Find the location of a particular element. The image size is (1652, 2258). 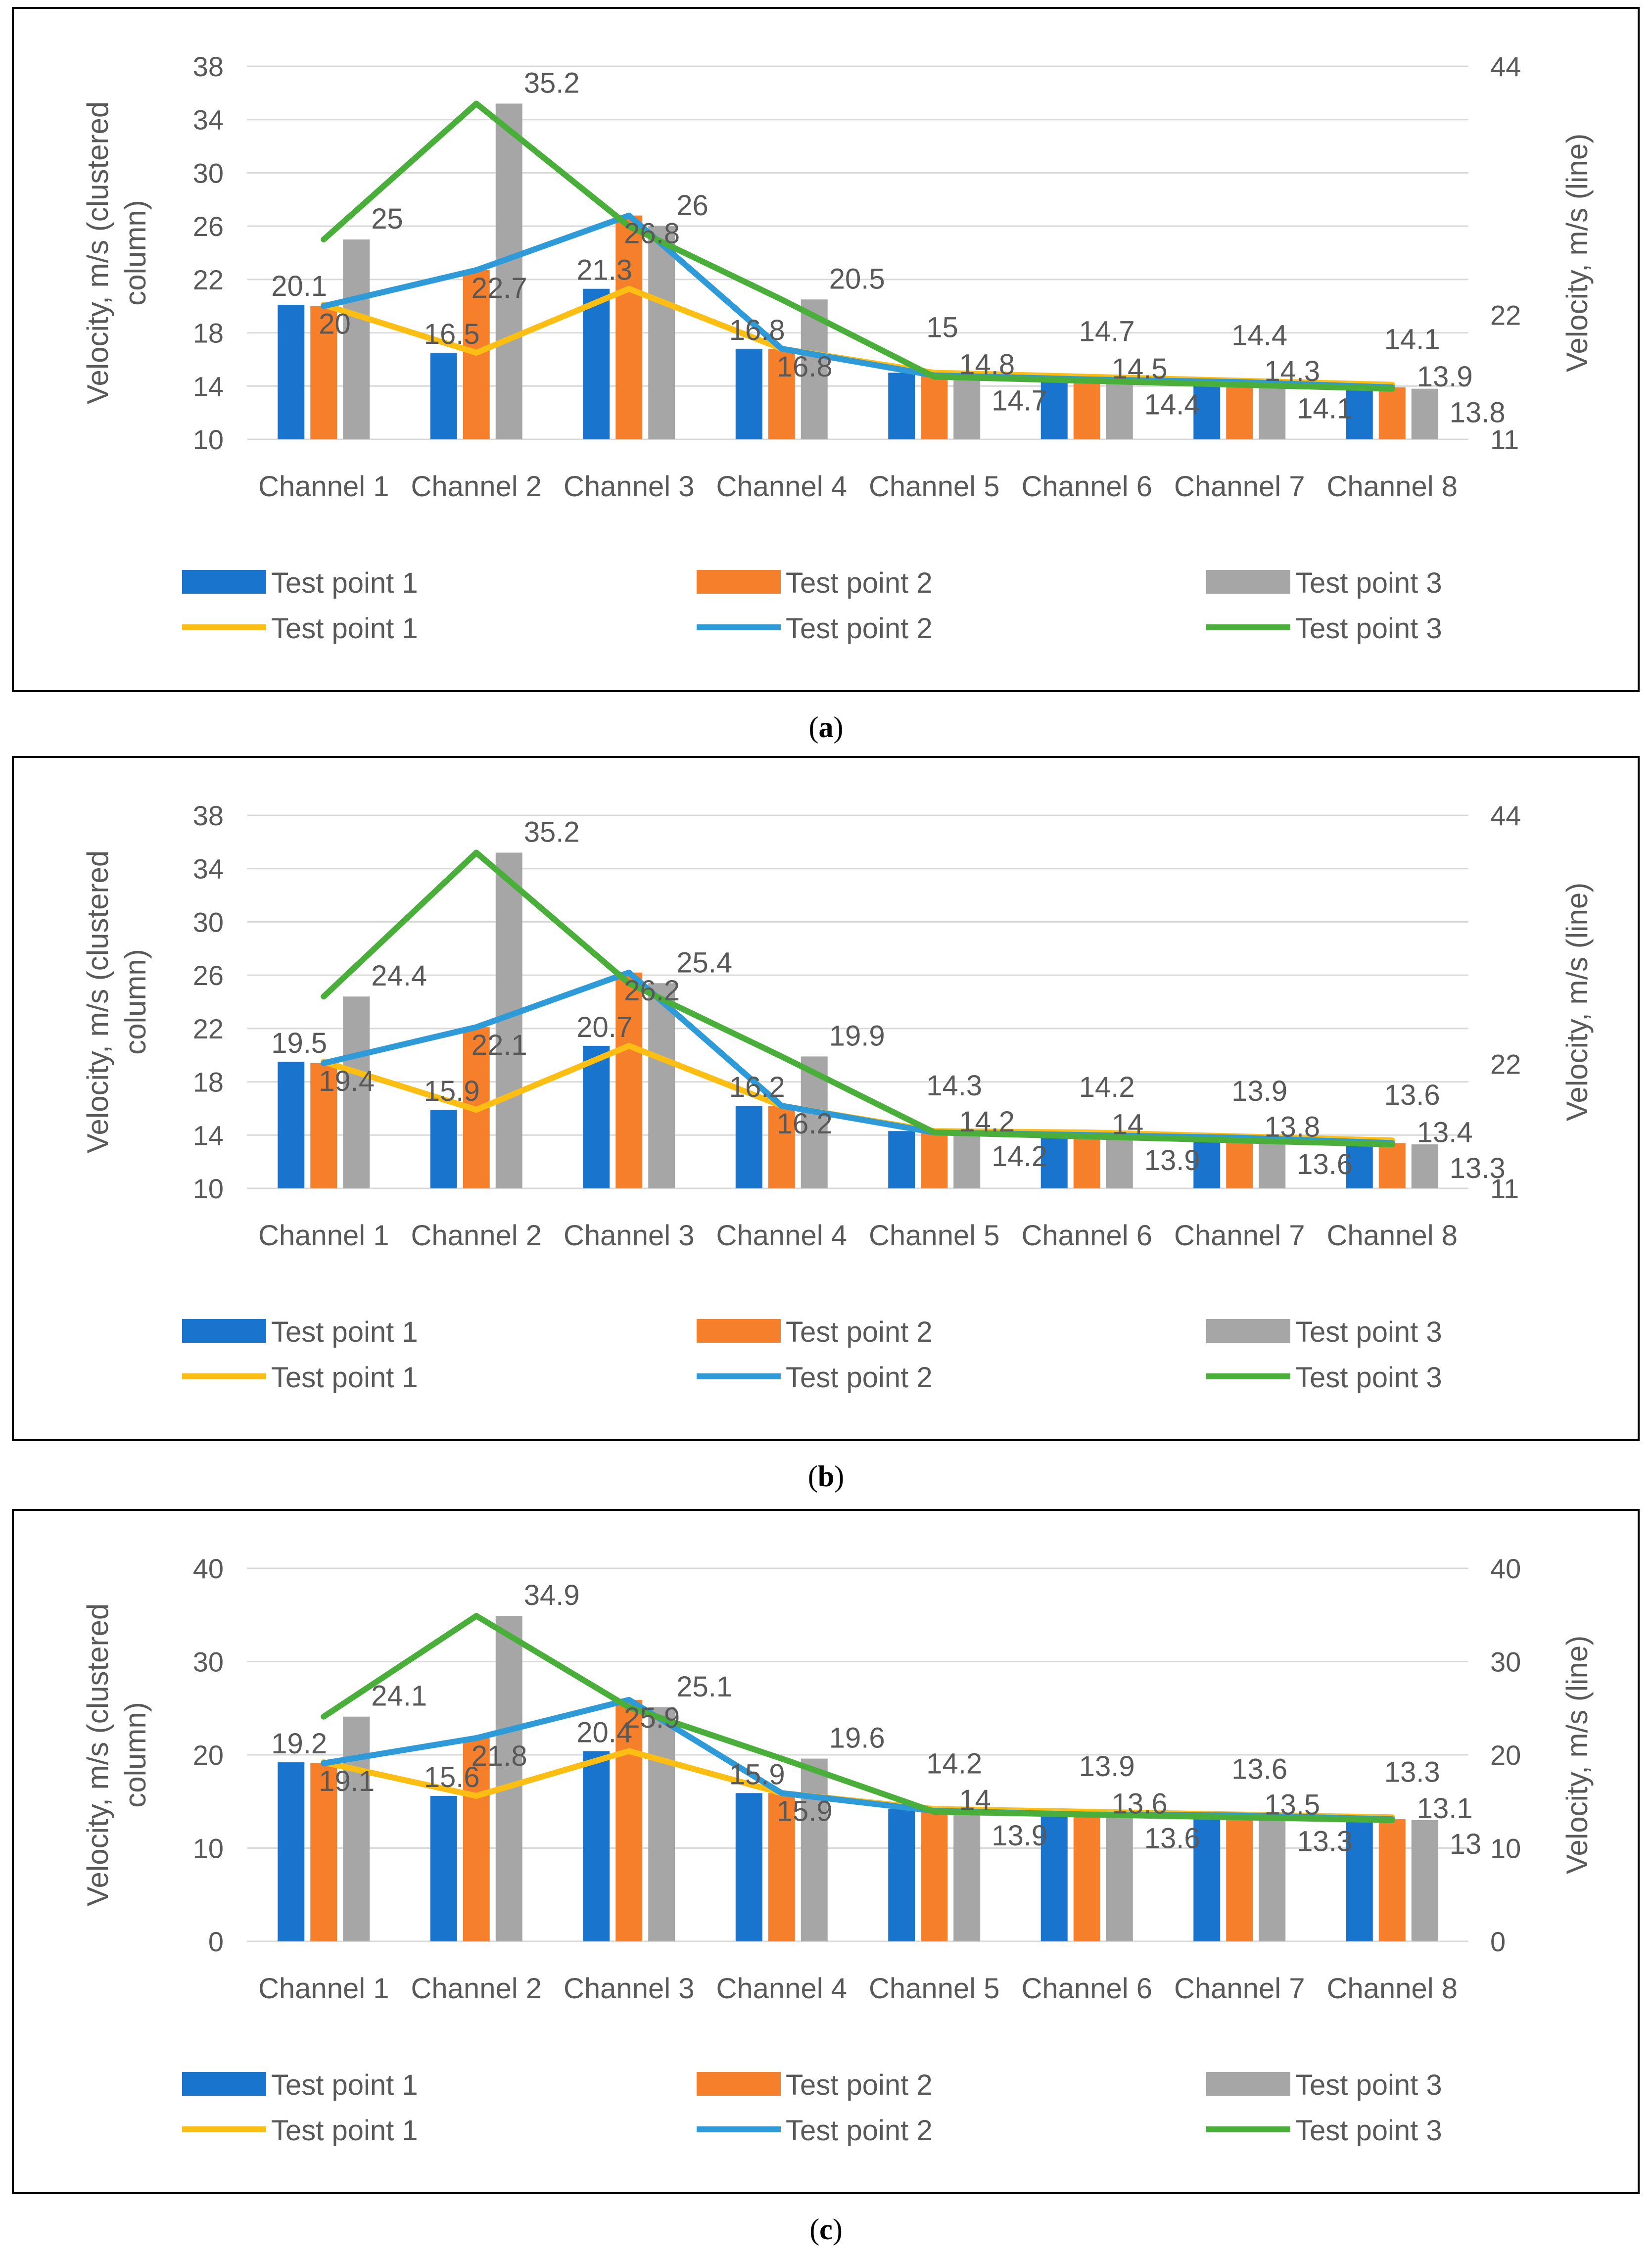

data-label: 20.1 is located at coordinates (299, 286).